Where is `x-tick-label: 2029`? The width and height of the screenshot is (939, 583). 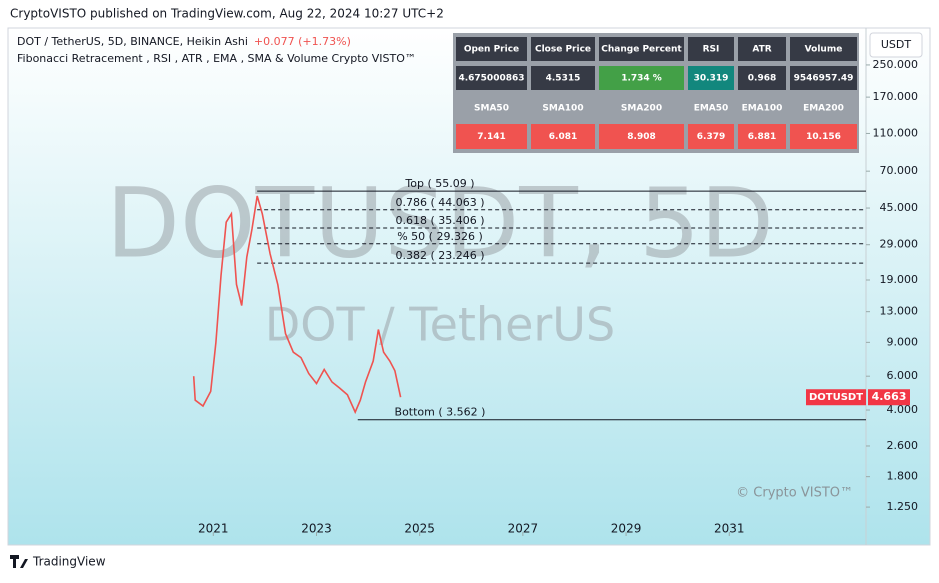
x-tick-label: 2029 is located at coordinates (626, 529).